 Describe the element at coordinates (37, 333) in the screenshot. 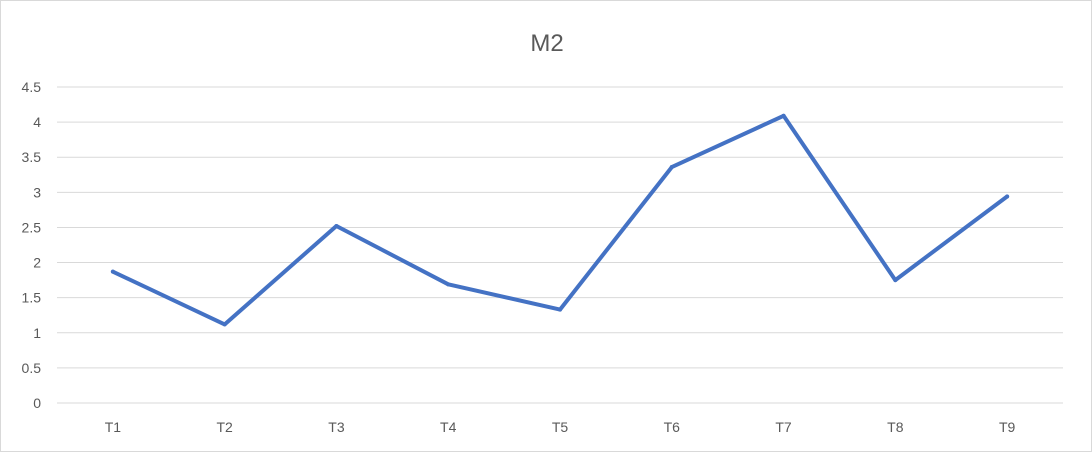

I see `y-tick-label: 1` at that location.